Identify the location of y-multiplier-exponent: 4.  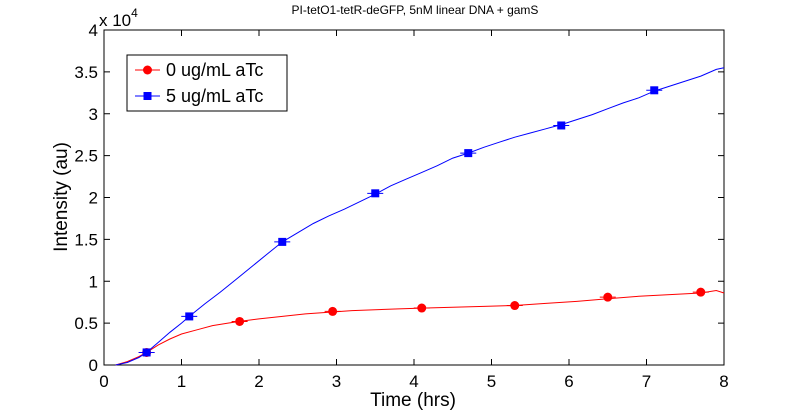
(134, 13).